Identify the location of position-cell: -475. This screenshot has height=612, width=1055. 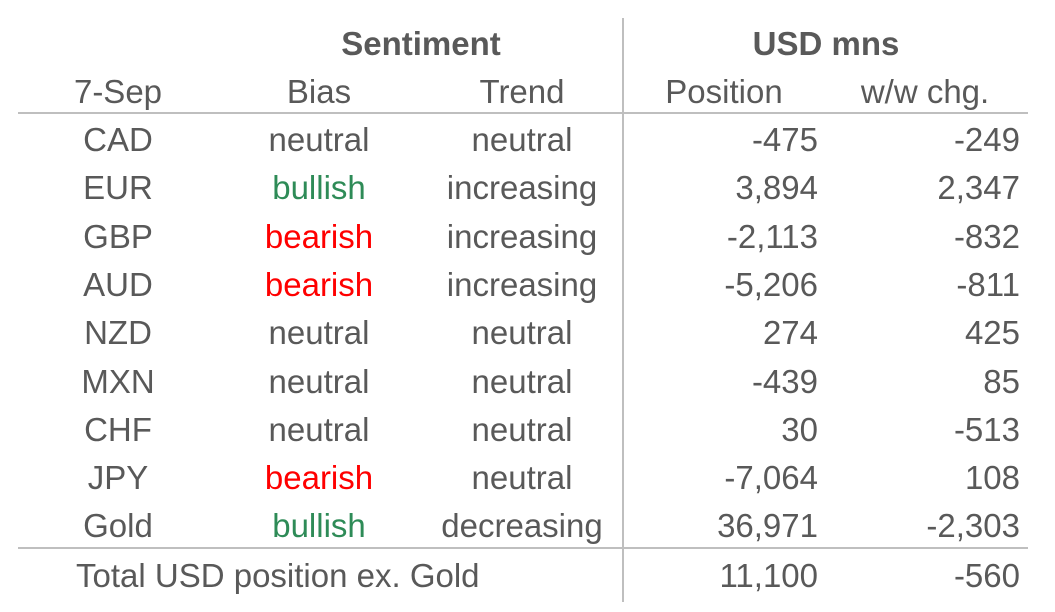
(784, 139).